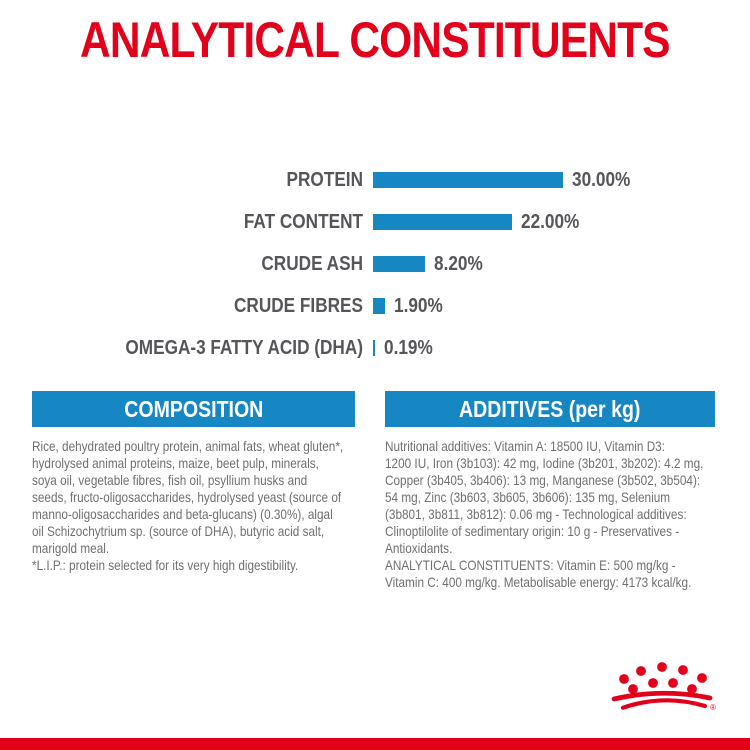  What do you see at coordinates (244, 347) in the screenshot?
I see `chart-category-label: OMEGA-3 FATTY ACID (DHA)` at bounding box center [244, 347].